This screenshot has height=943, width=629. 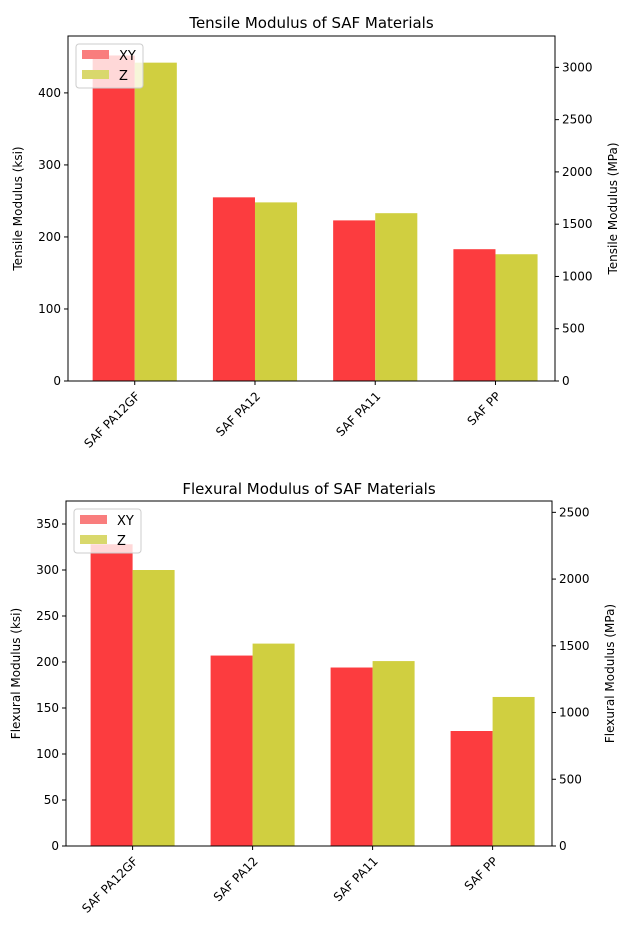 I want to click on y-tick-label: 250, so click(x=47, y=616).